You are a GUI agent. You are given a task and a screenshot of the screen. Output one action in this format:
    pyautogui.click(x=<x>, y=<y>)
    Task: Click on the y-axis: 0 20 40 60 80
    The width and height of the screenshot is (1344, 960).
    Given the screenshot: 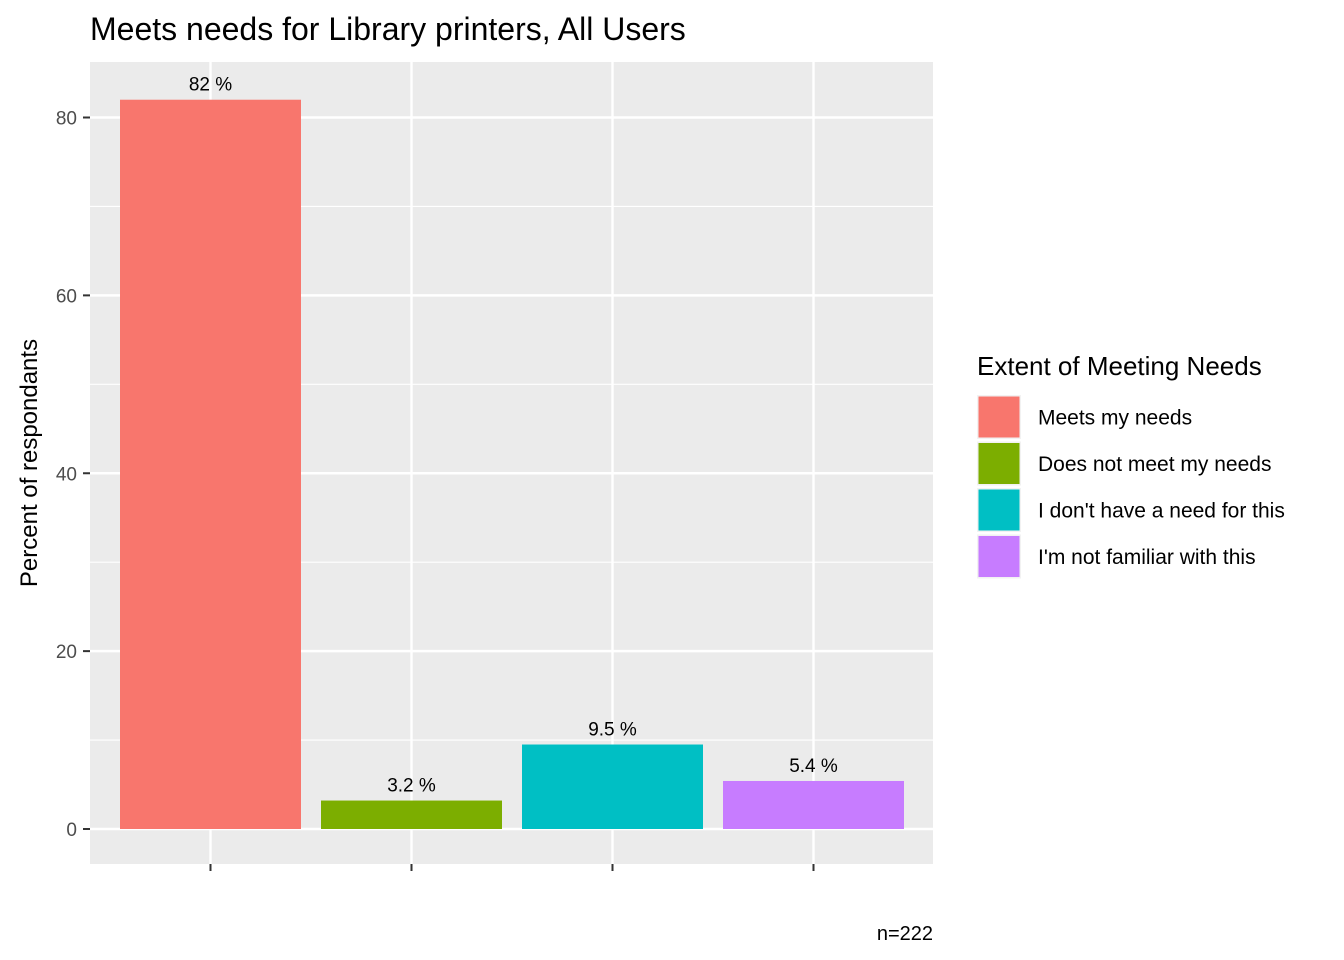 What is the action you would take?
    pyautogui.click(x=73, y=475)
    